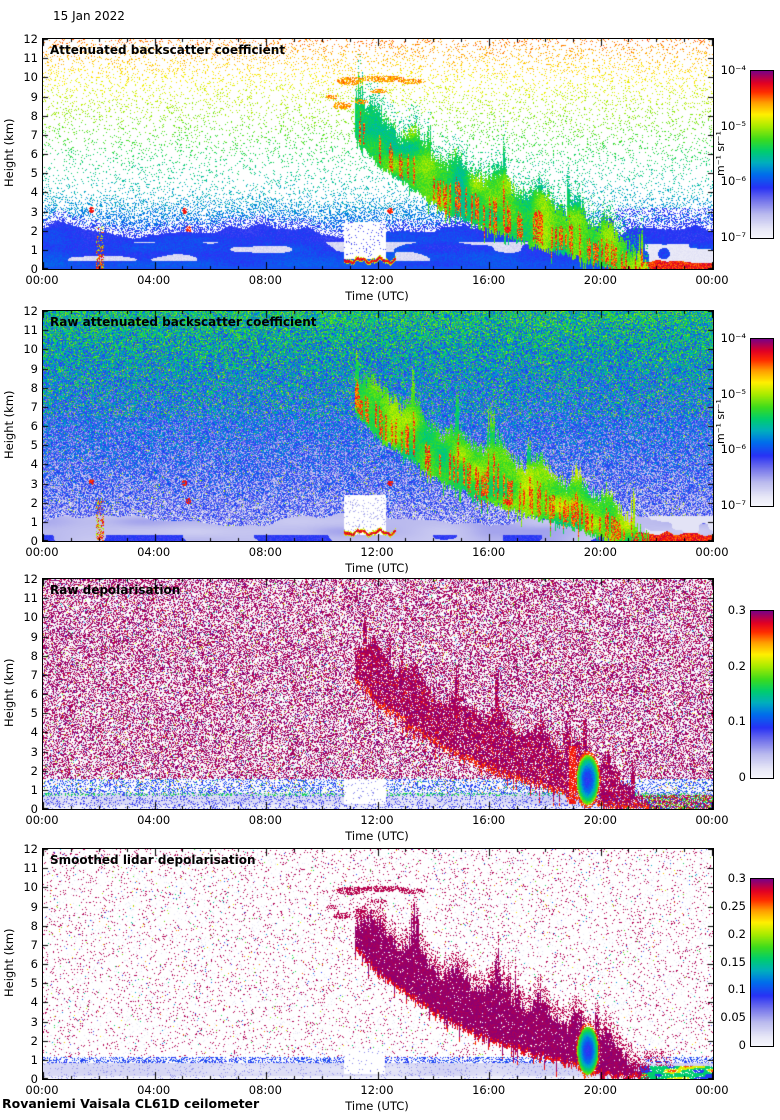 The width and height of the screenshot is (780, 1120). What do you see at coordinates (153, 860) in the screenshot?
I see `panel-title: Smoothed lidar depolarisation` at bounding box center [153, 860].